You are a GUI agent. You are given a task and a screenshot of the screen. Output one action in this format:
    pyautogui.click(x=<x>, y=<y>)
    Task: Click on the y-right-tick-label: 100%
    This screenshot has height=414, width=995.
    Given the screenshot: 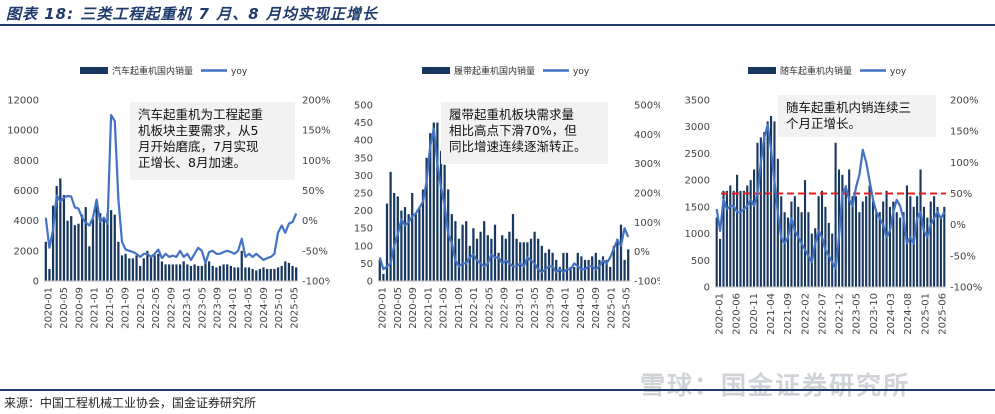 What is the action you would take?
    pyautogui.click(x=964, y=163)
    